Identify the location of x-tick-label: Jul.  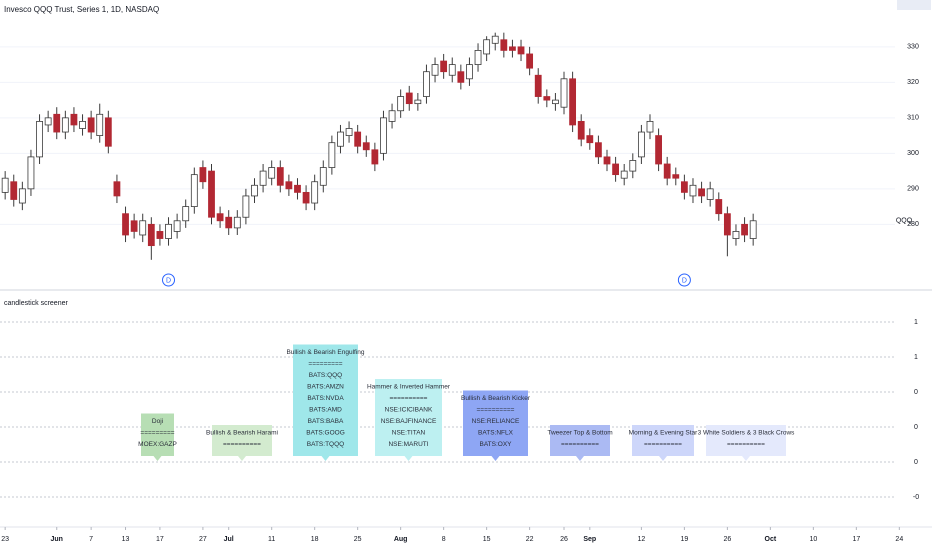
(229, 539).